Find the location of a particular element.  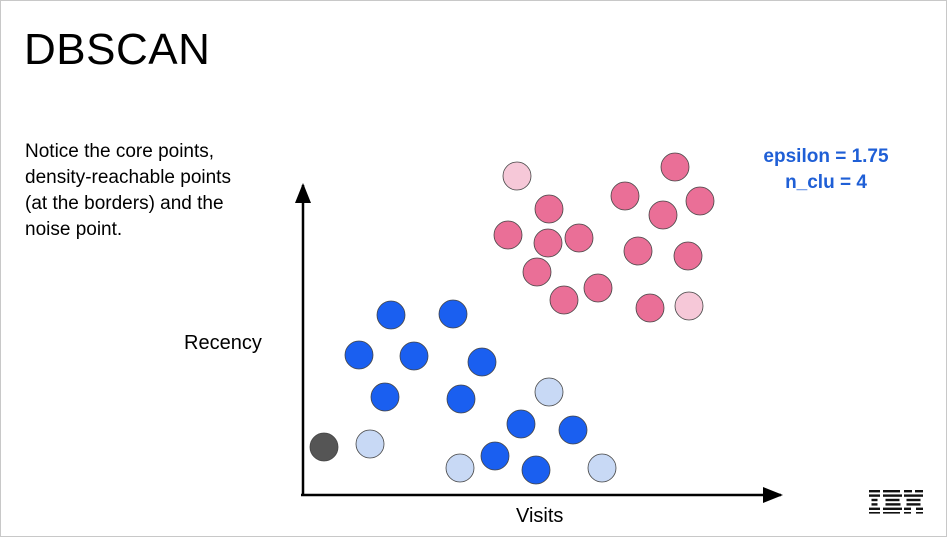

x-axis-label: Visits is located at coordinates (540, 516).